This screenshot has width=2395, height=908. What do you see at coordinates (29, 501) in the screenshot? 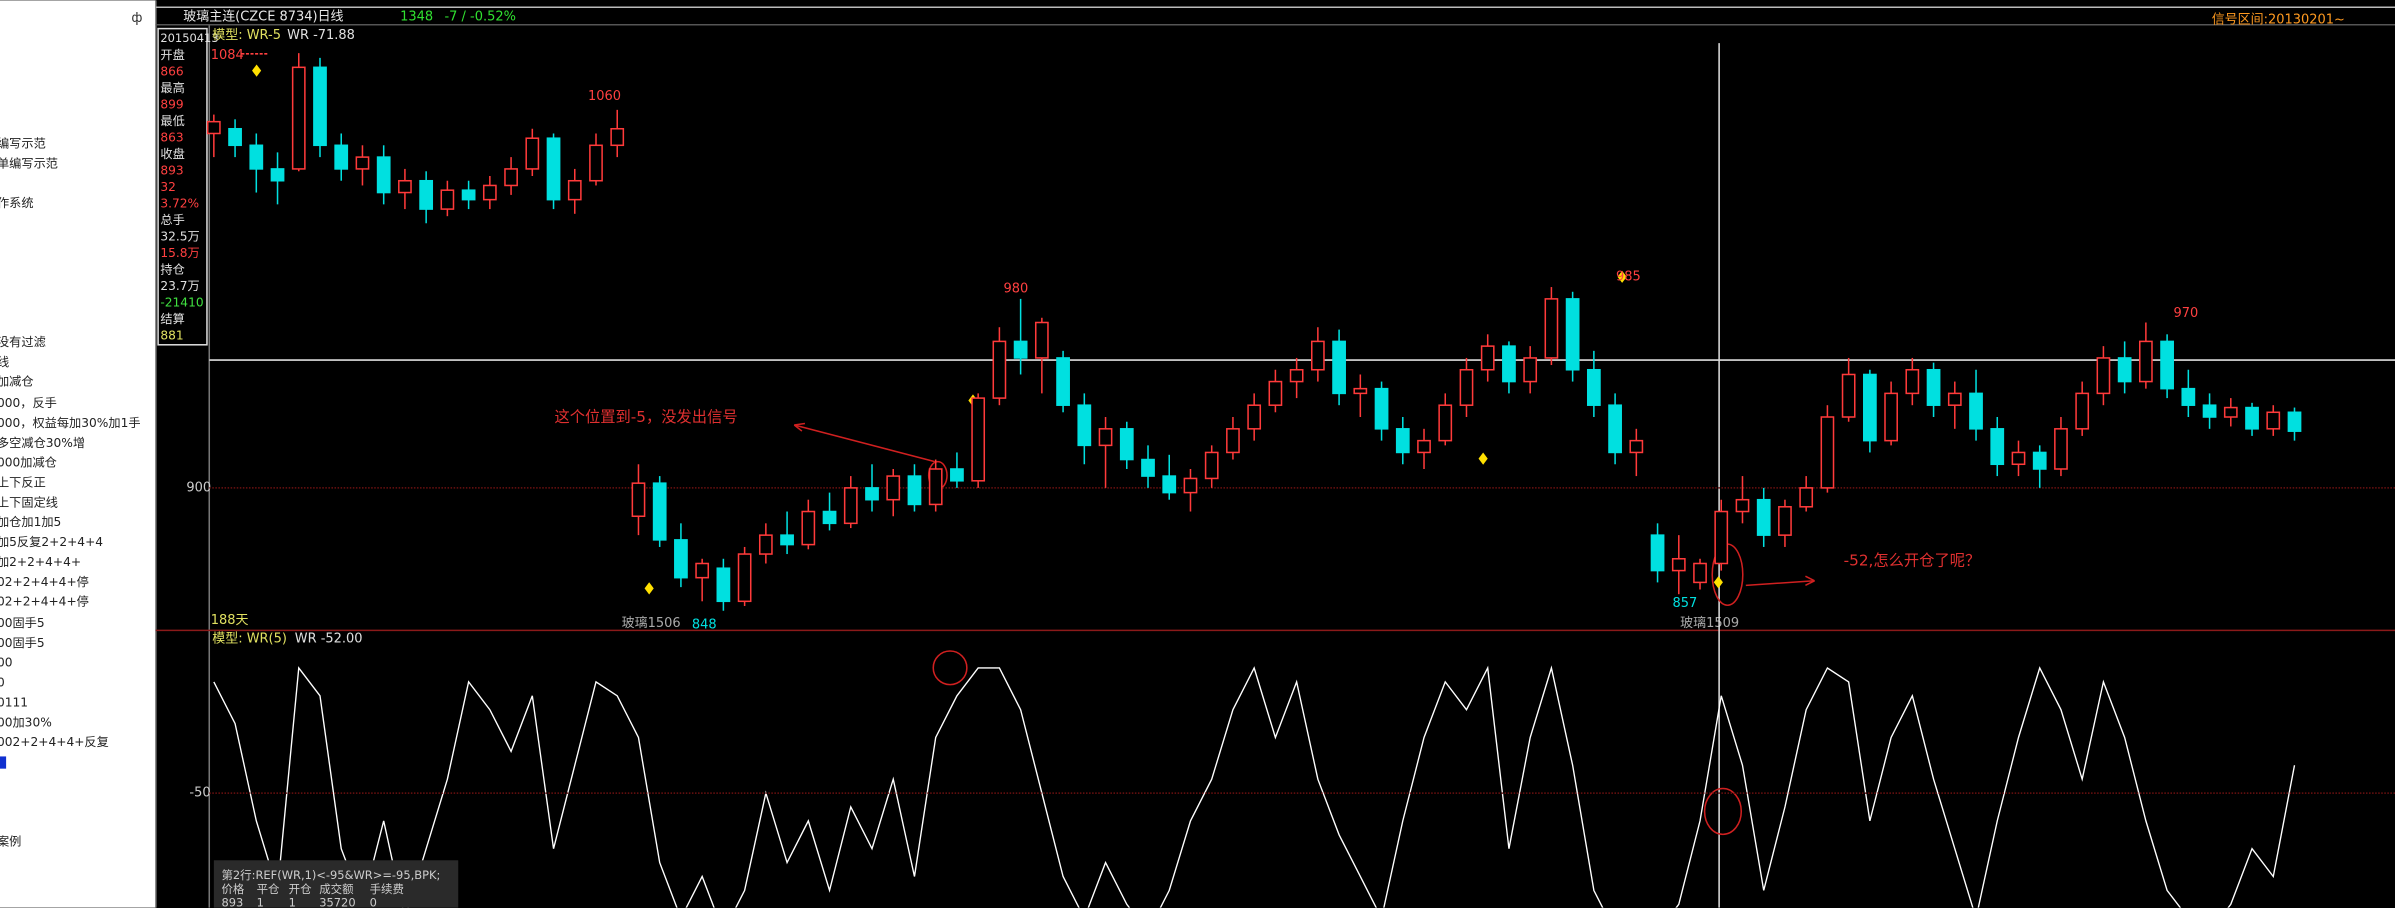
I see `sidebar-item: 上下固定线` at bounding box center [29, 501].